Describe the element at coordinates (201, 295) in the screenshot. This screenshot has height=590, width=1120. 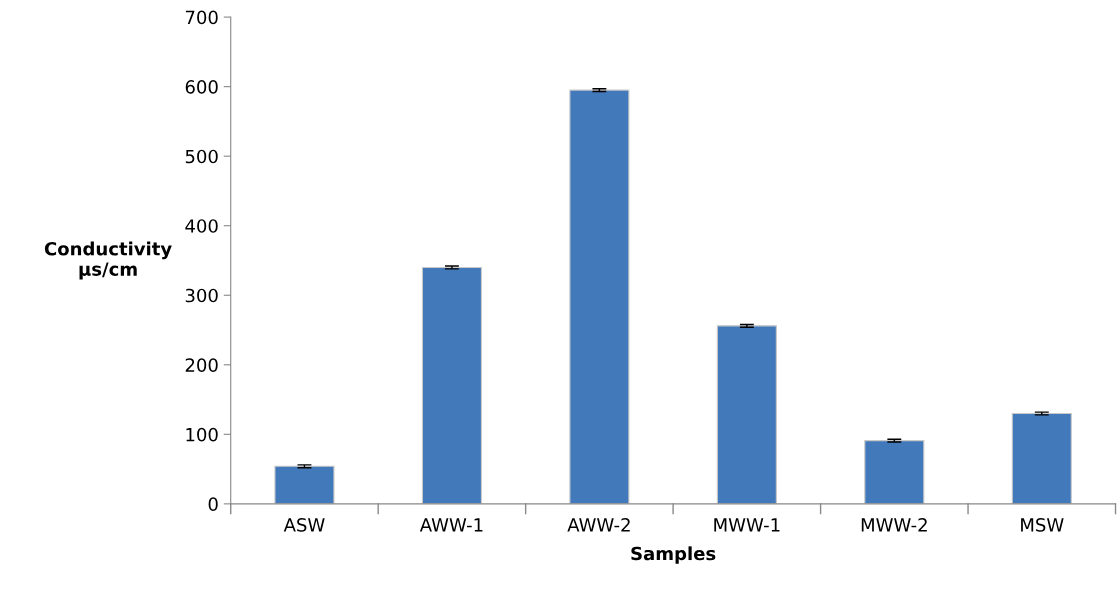
I see `y-tick-label: 300` at that location.